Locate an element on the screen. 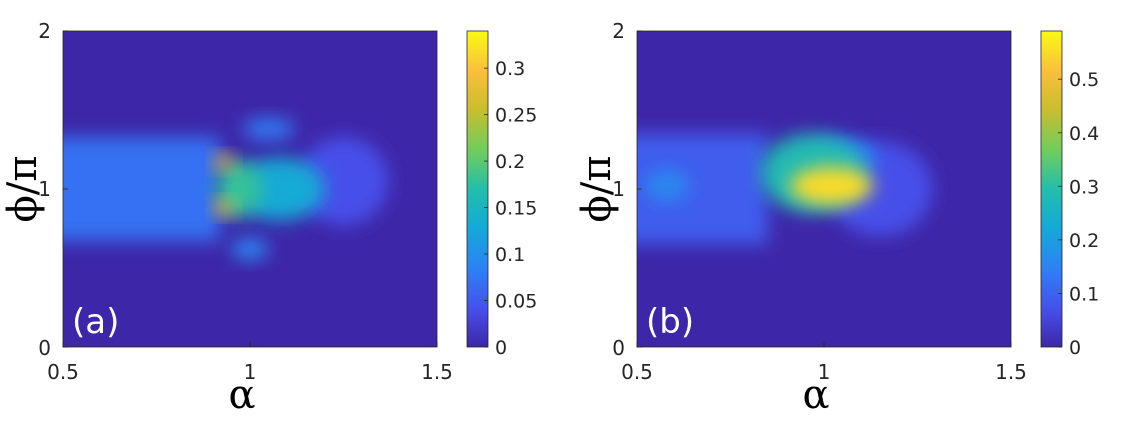  panel-b-colorbar-tick-label: 0 is located at coordinates (1075, 348).